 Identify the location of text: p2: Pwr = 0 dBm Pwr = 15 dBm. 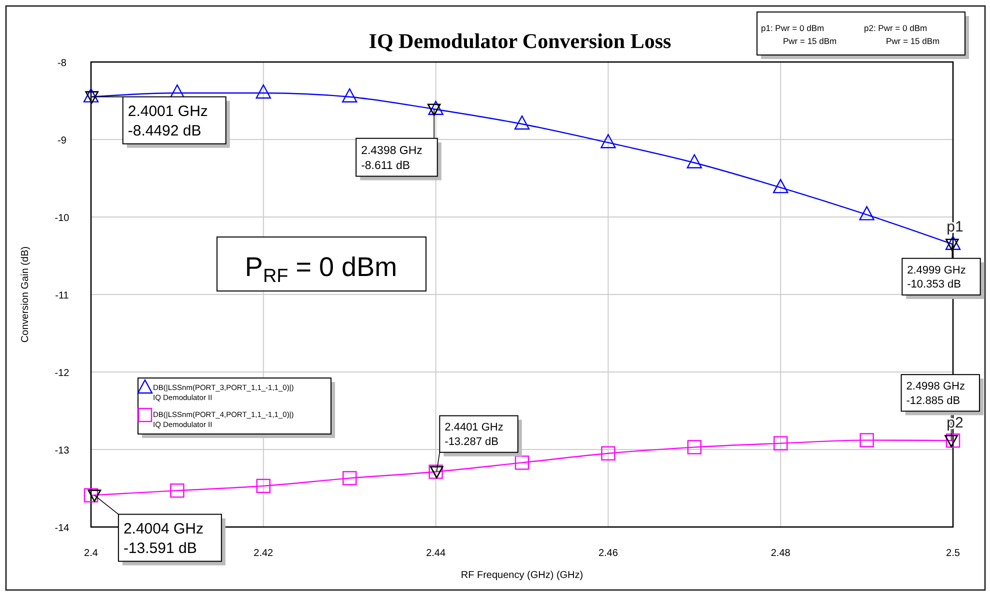
(902, 34).